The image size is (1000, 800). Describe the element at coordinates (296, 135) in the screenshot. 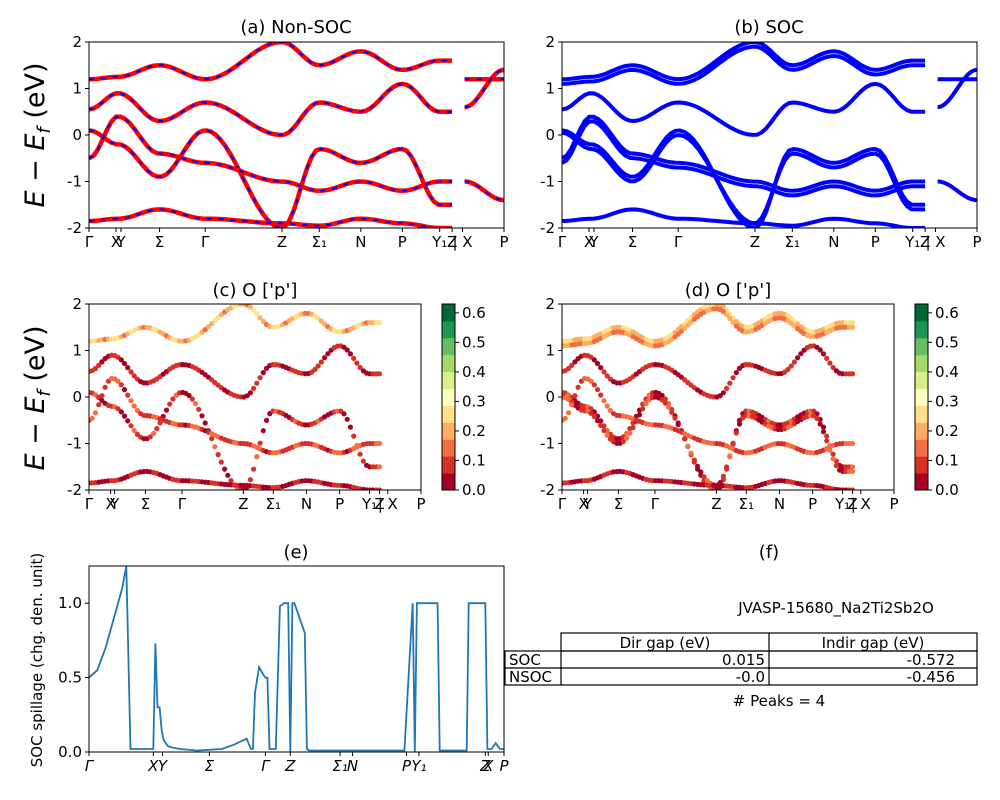

I see `panel-a-plot` at that location.